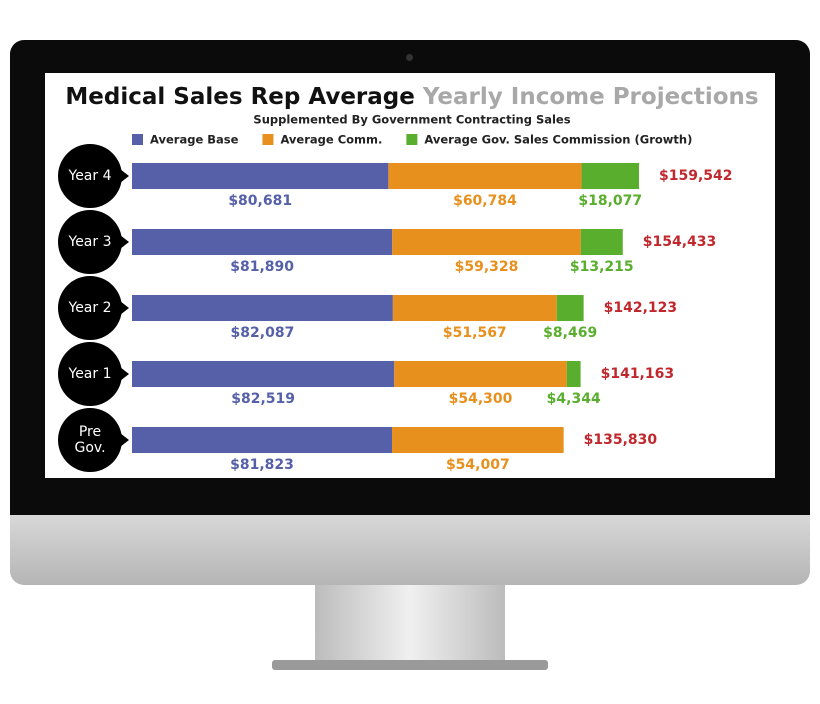  I want to click on total-label: $135,830, so click(621, 440).